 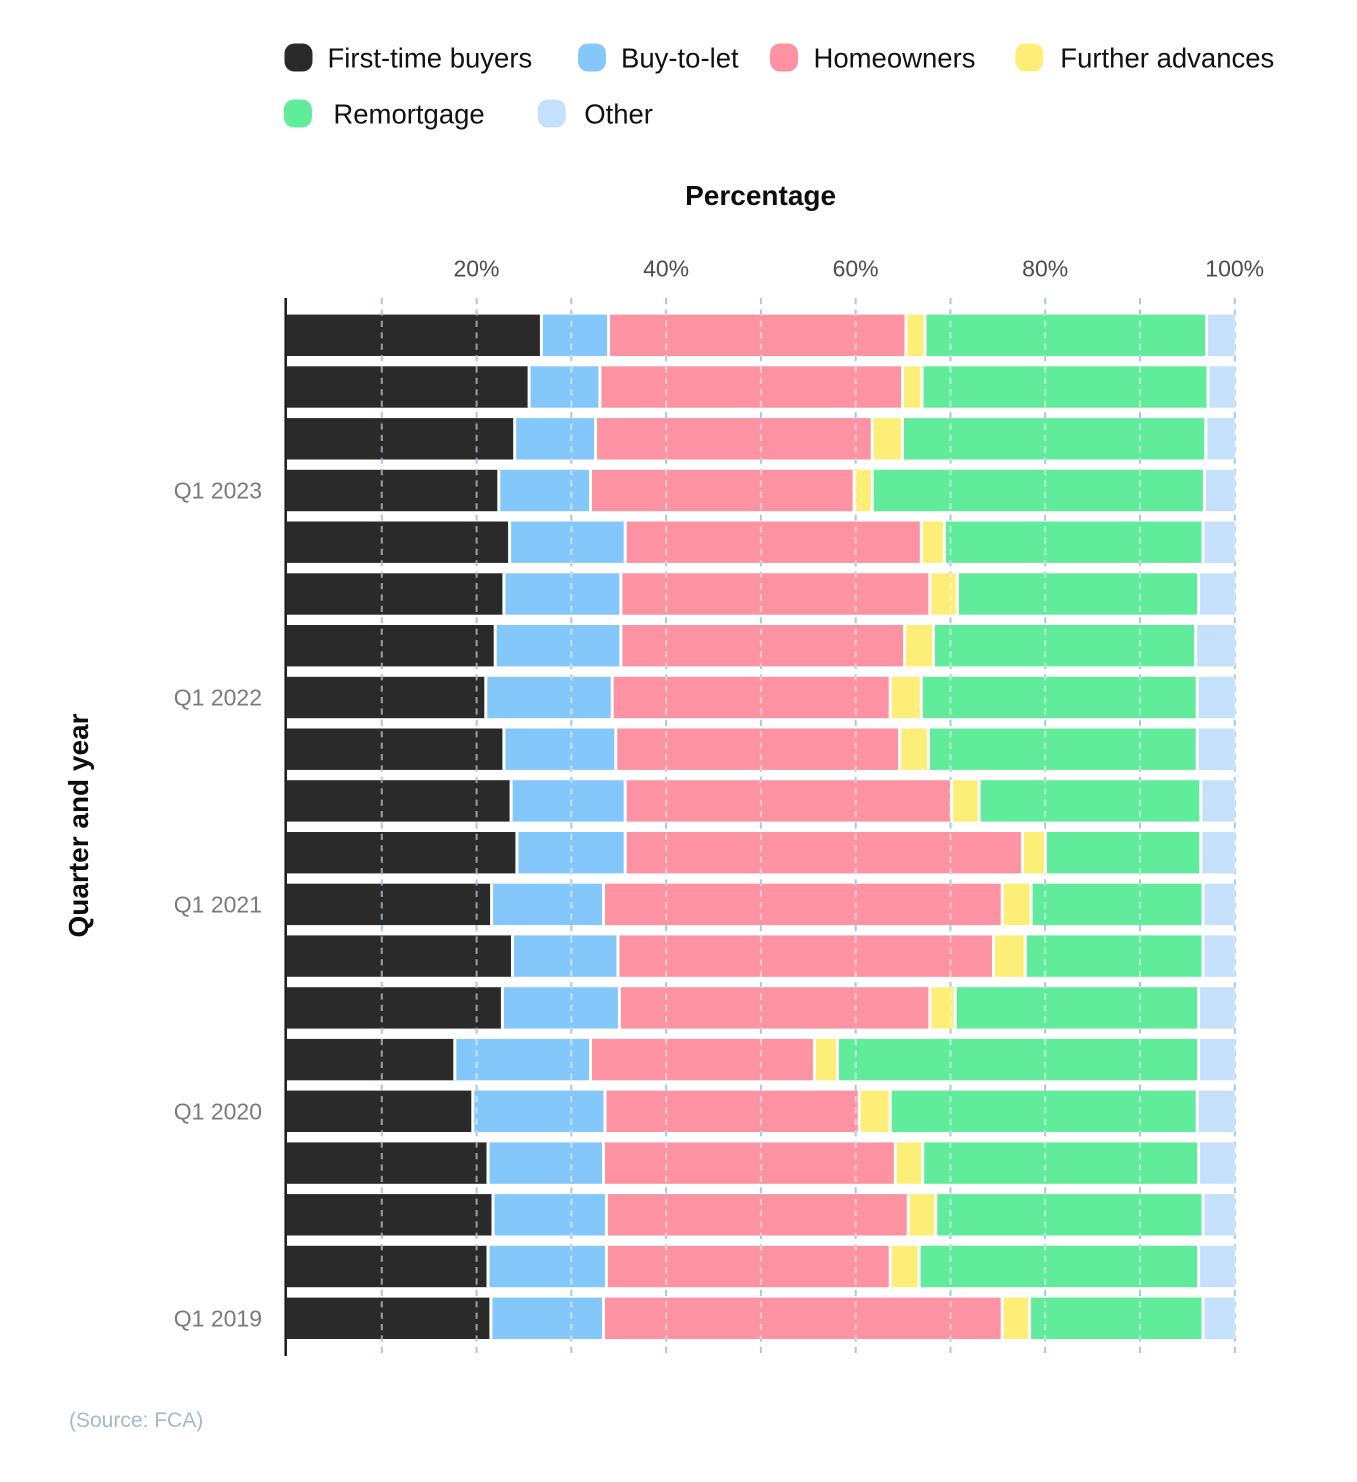 I want to click on svg-text: 100%, so click(x=1234, y=269).